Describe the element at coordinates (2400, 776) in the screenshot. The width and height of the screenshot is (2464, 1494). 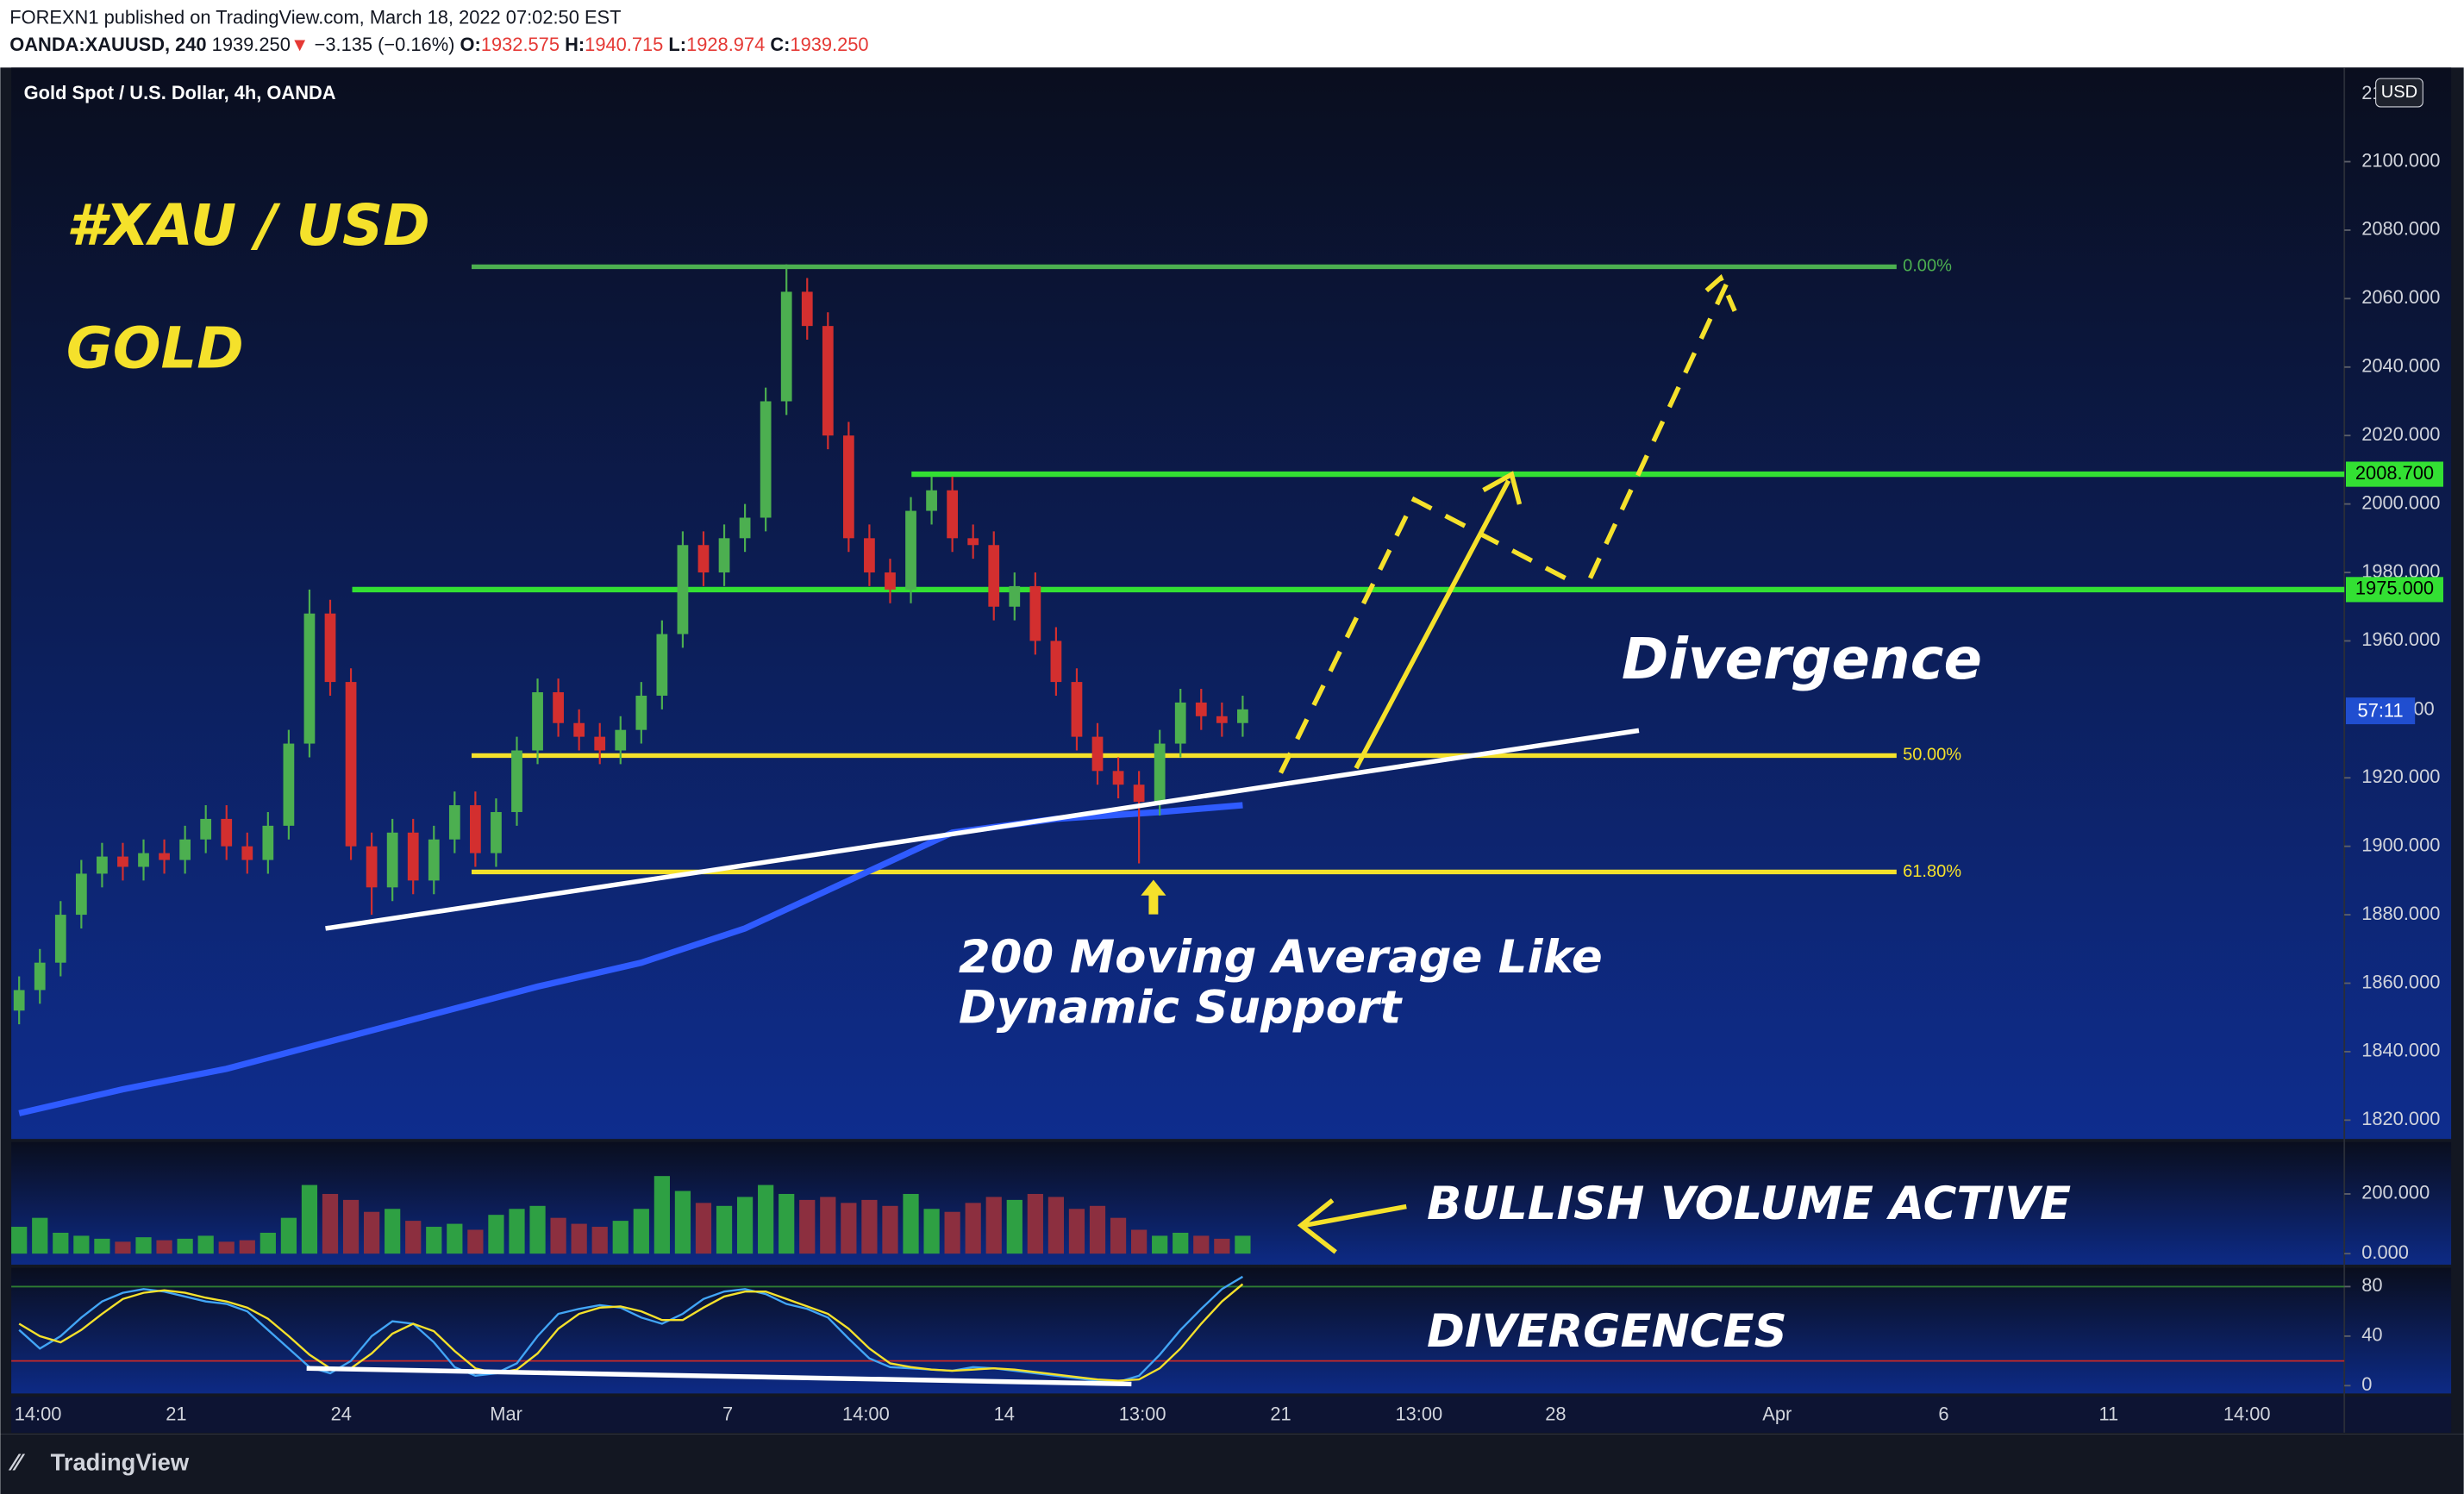
I see `y-tick-label: 1920.000` at that location.